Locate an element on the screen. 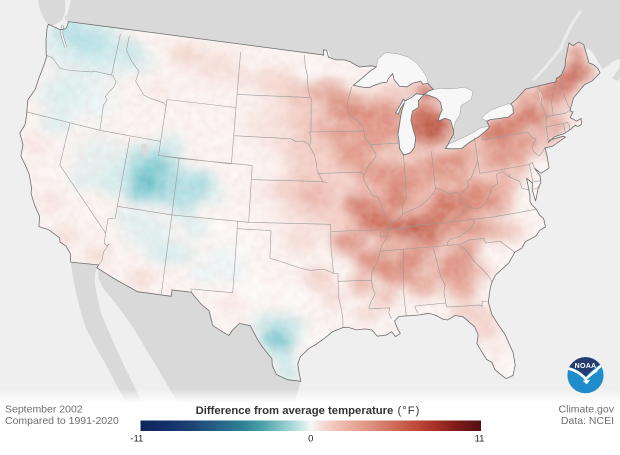  svg-text: -11 is located at coordinates (136, 439).